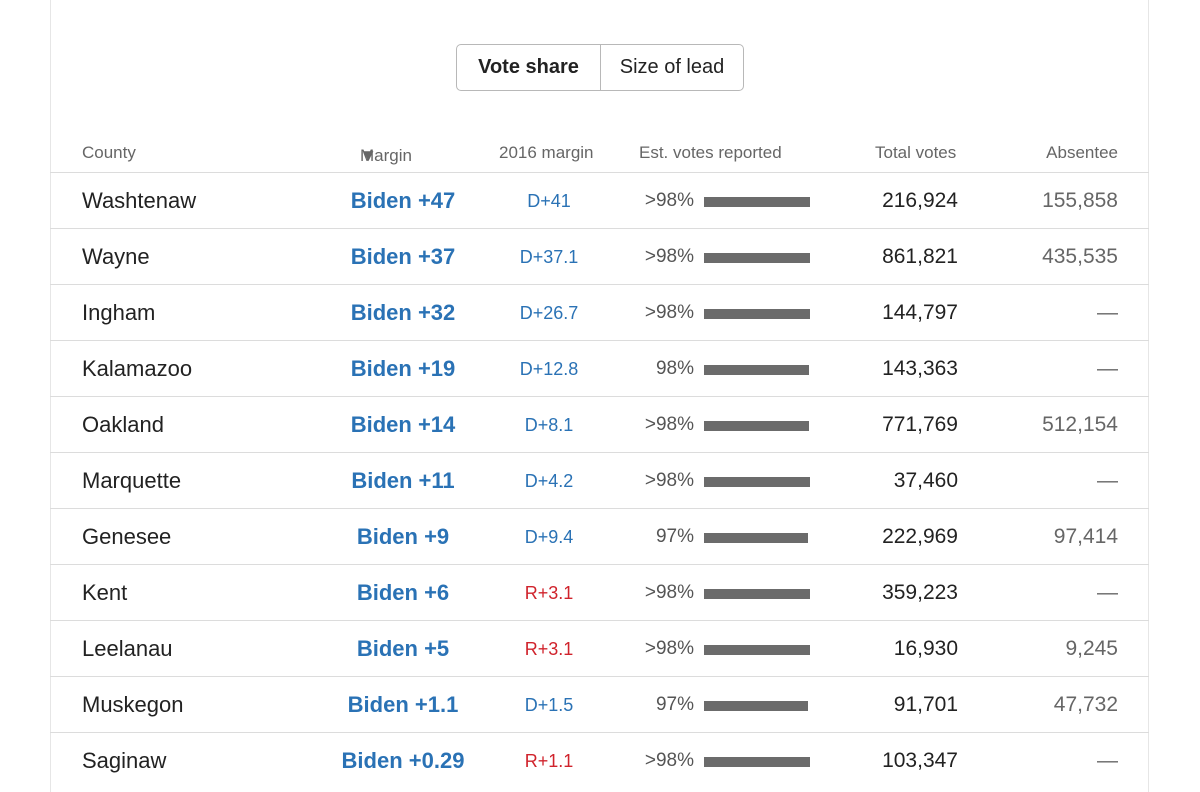 Image resolution: width=1200 pixels, height=792 pixels. I want to click on county-name: Ingham, so click(119, 312).